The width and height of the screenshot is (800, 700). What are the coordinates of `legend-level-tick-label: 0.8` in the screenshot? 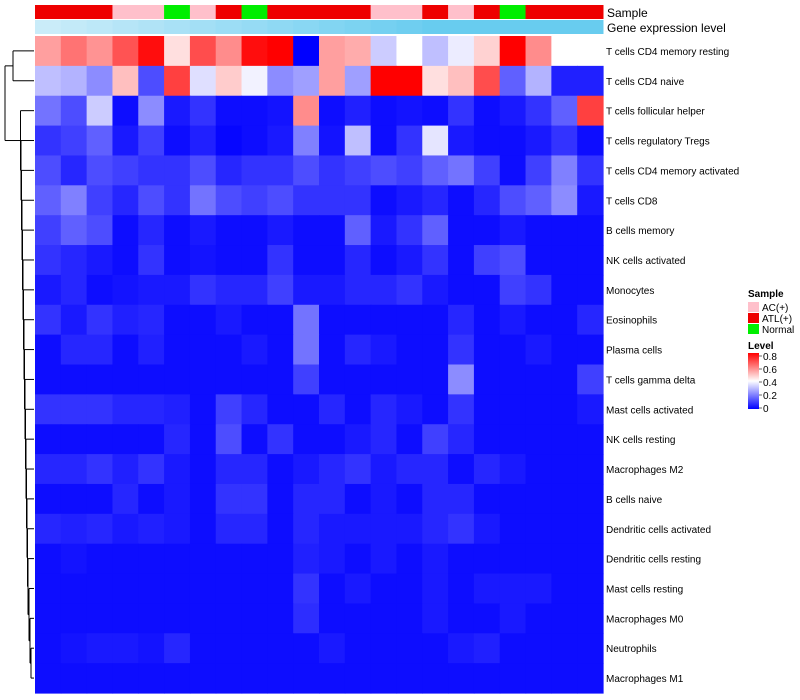 It's located at (770, 357).